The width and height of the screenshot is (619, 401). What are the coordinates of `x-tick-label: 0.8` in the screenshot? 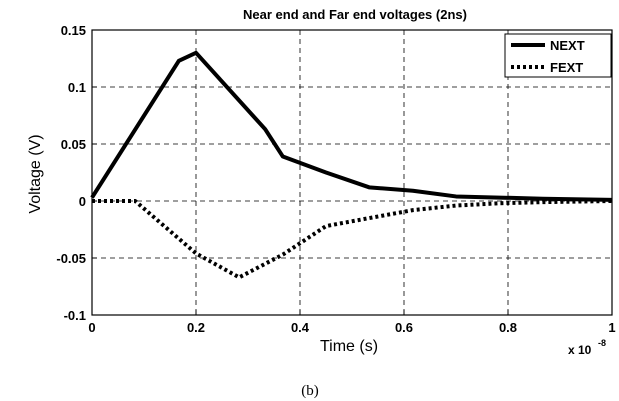 It's located at (508, 327).